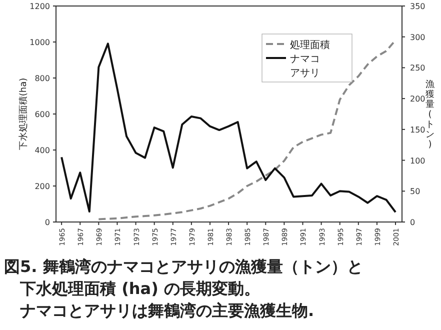 The height and width of the screenshot is (330, 441). What do you see at coordinates (40, 42) in the screenshot?
I see `y-tick-label: 1000` at bounding box center [40, 42].